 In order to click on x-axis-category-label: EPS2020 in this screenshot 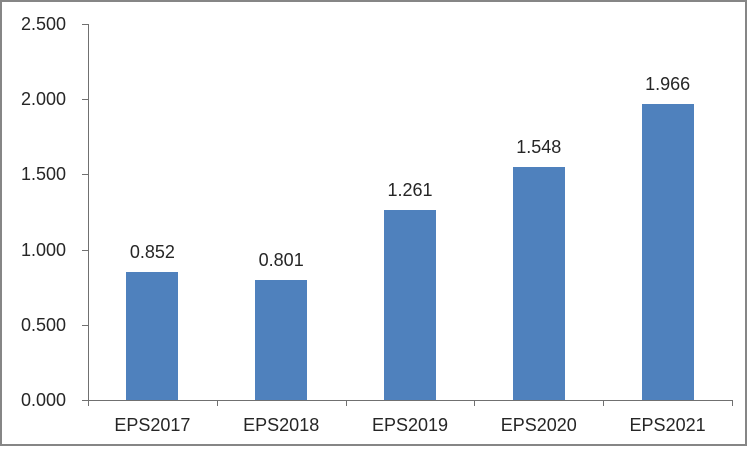, I will do `click(538, 425)`.